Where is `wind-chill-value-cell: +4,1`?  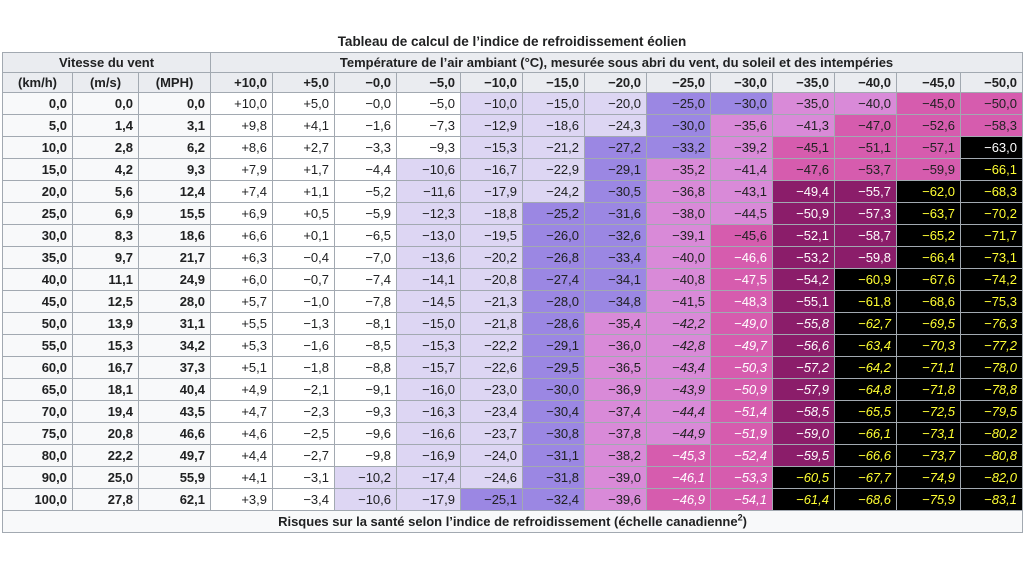 wind-chill-value-cell: +4,1 is located at coordinates (304, 125).